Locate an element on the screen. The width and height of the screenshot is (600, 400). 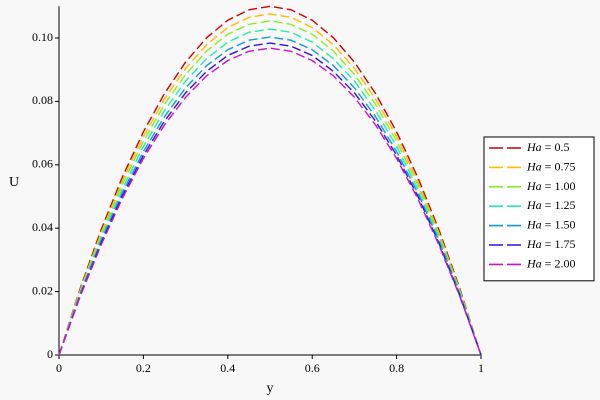
legend-label: Ha = 1.25 is located at coordinates (550, 205).